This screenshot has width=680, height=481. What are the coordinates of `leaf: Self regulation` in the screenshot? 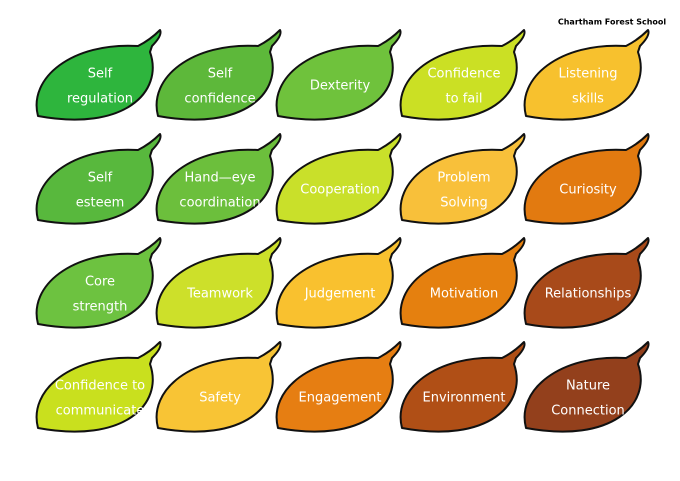 It's located at (98, 75).